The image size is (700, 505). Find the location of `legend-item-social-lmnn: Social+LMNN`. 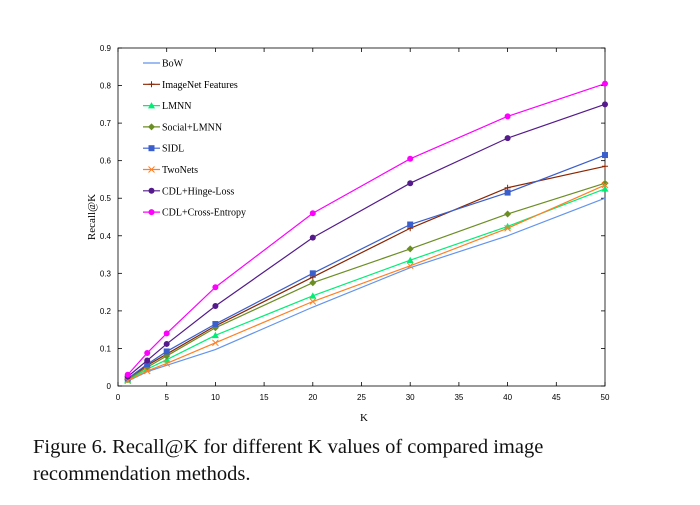

legend-item-social-lmnn: Social+LMNN is located at coordinates (182, 127).